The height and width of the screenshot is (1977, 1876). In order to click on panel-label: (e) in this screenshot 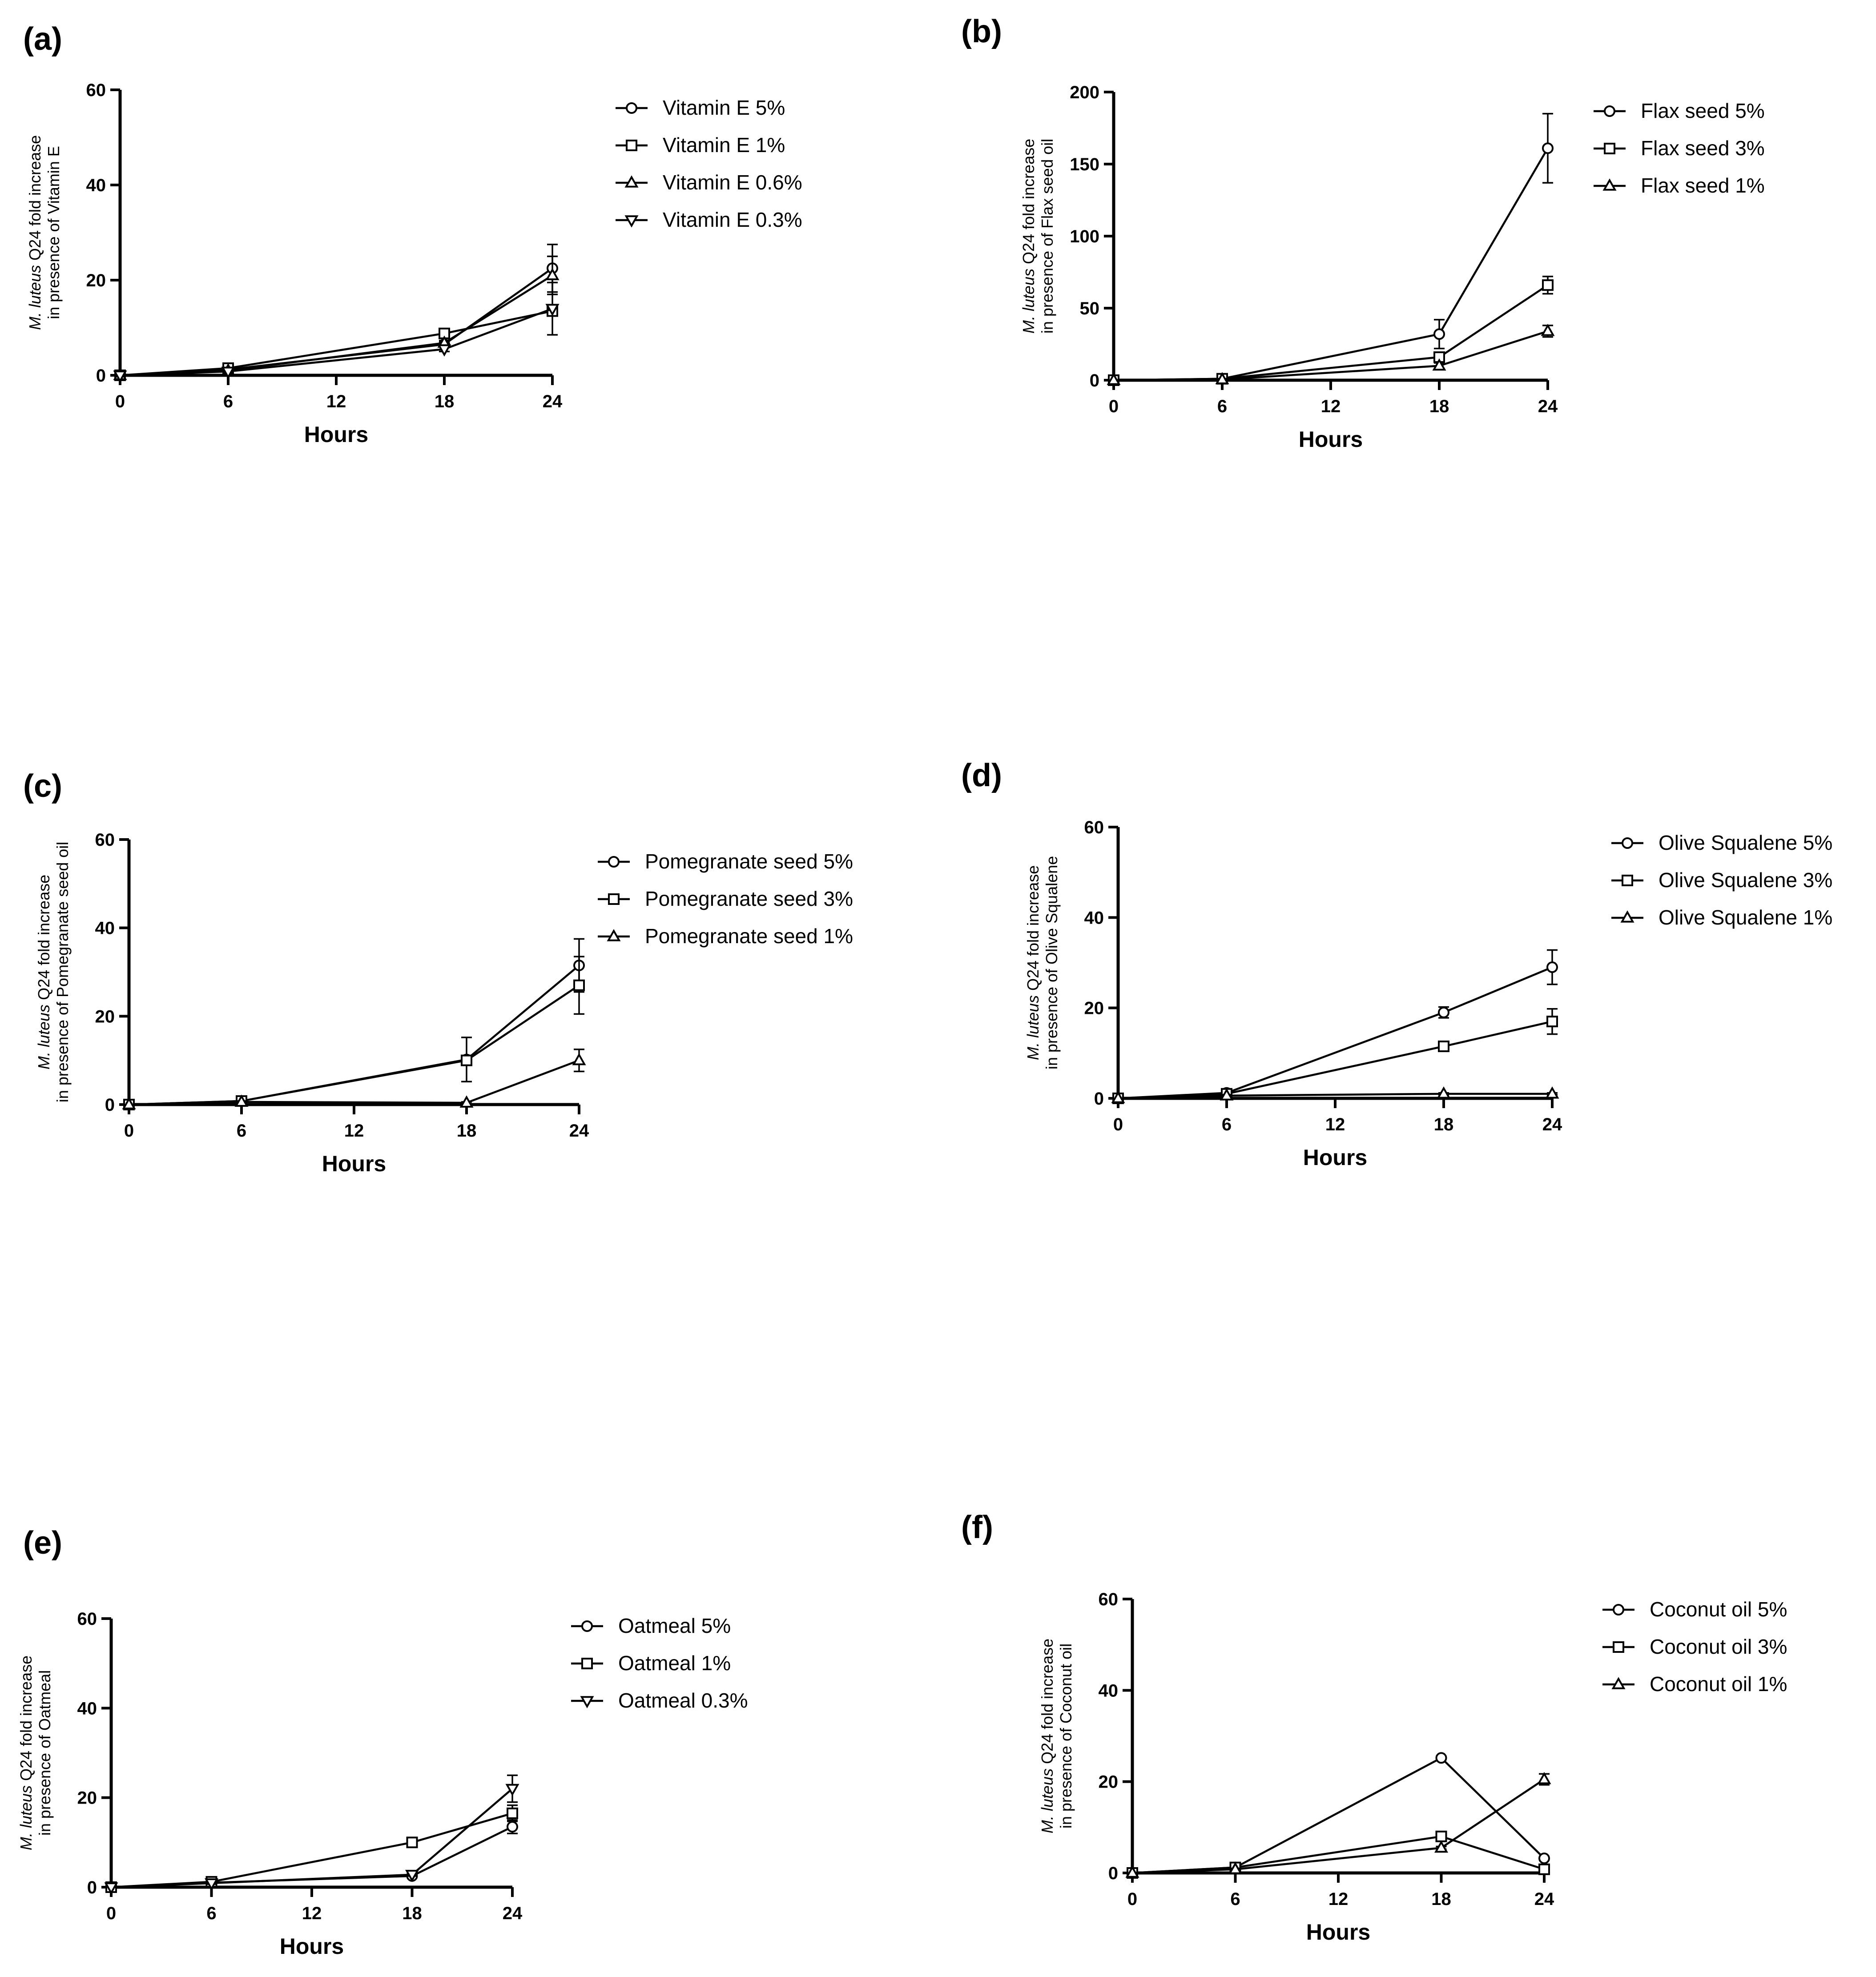, I will do `click(42, 1543)`.